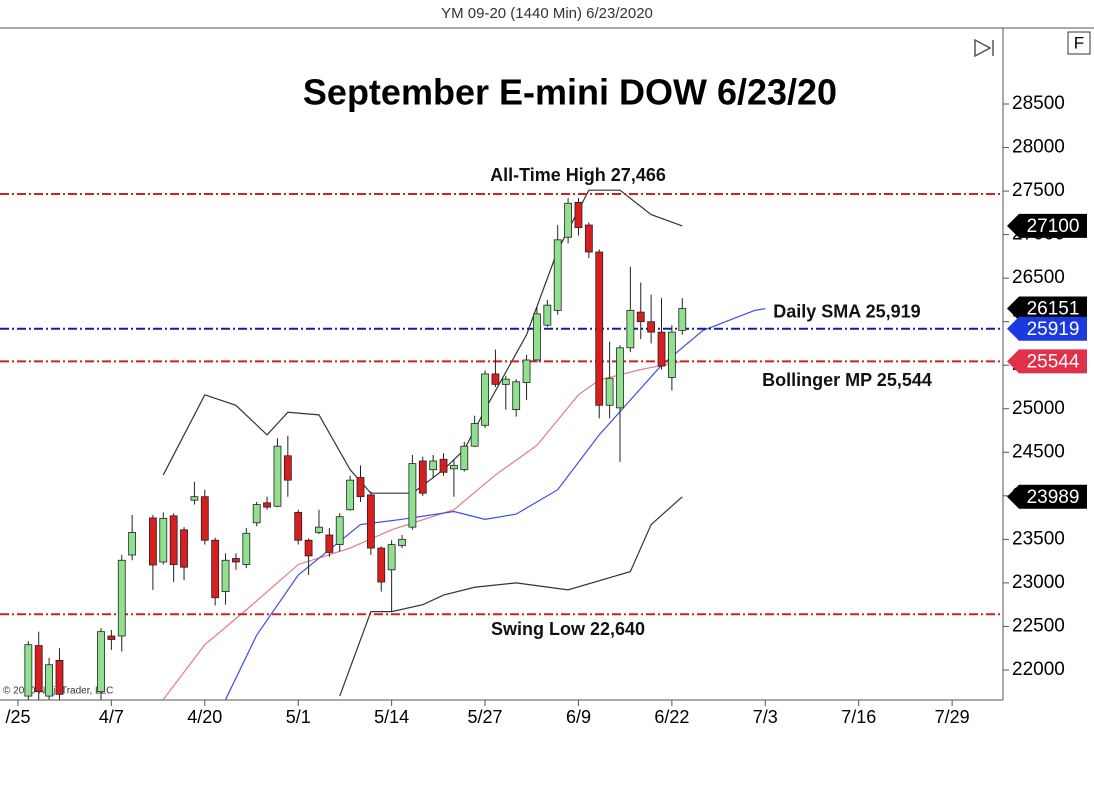 The width and height of the screenshot is (1094, 786). Describe the element at coordinates (570, 92) in the screenshot. I see `chart-title: September E-mini DOW 6/23/20` at that location.